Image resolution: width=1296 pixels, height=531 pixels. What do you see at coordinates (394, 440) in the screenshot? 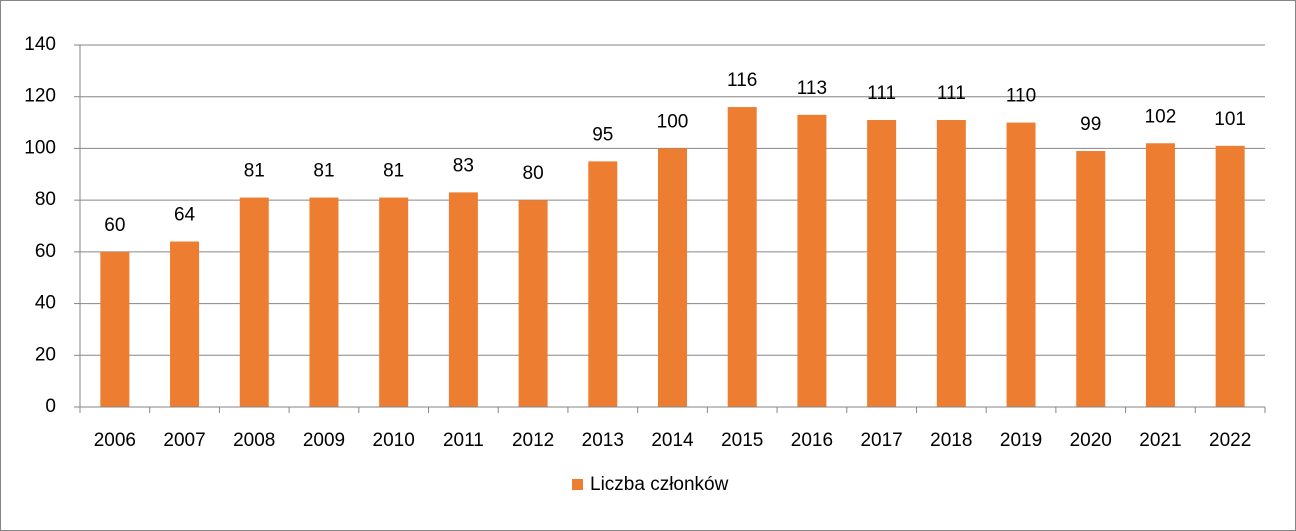
I see `x-tick-label: 2010` at bounding box center [394, 440].